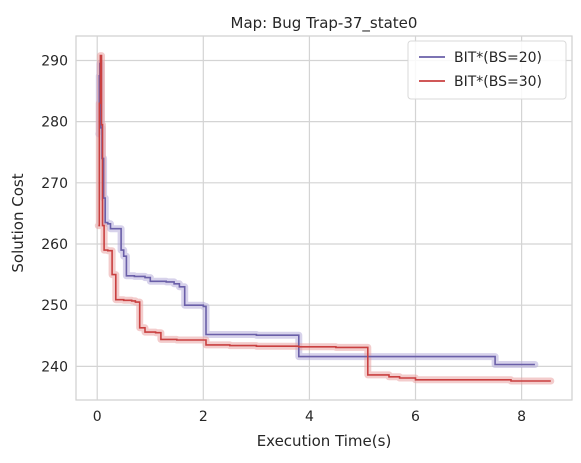  Describe the element at coordinates (415, 417) in the screenshot. I see `x-tick-label: 6` at that location.